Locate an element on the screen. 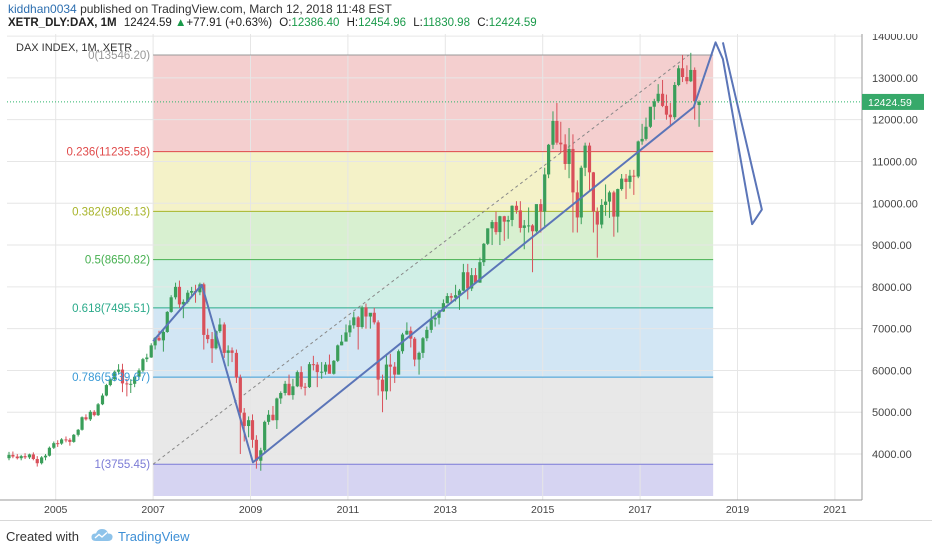 This screenshot has height=551, width=932. up-arrow-icon: ▲ is located at coordinates (181, 23).